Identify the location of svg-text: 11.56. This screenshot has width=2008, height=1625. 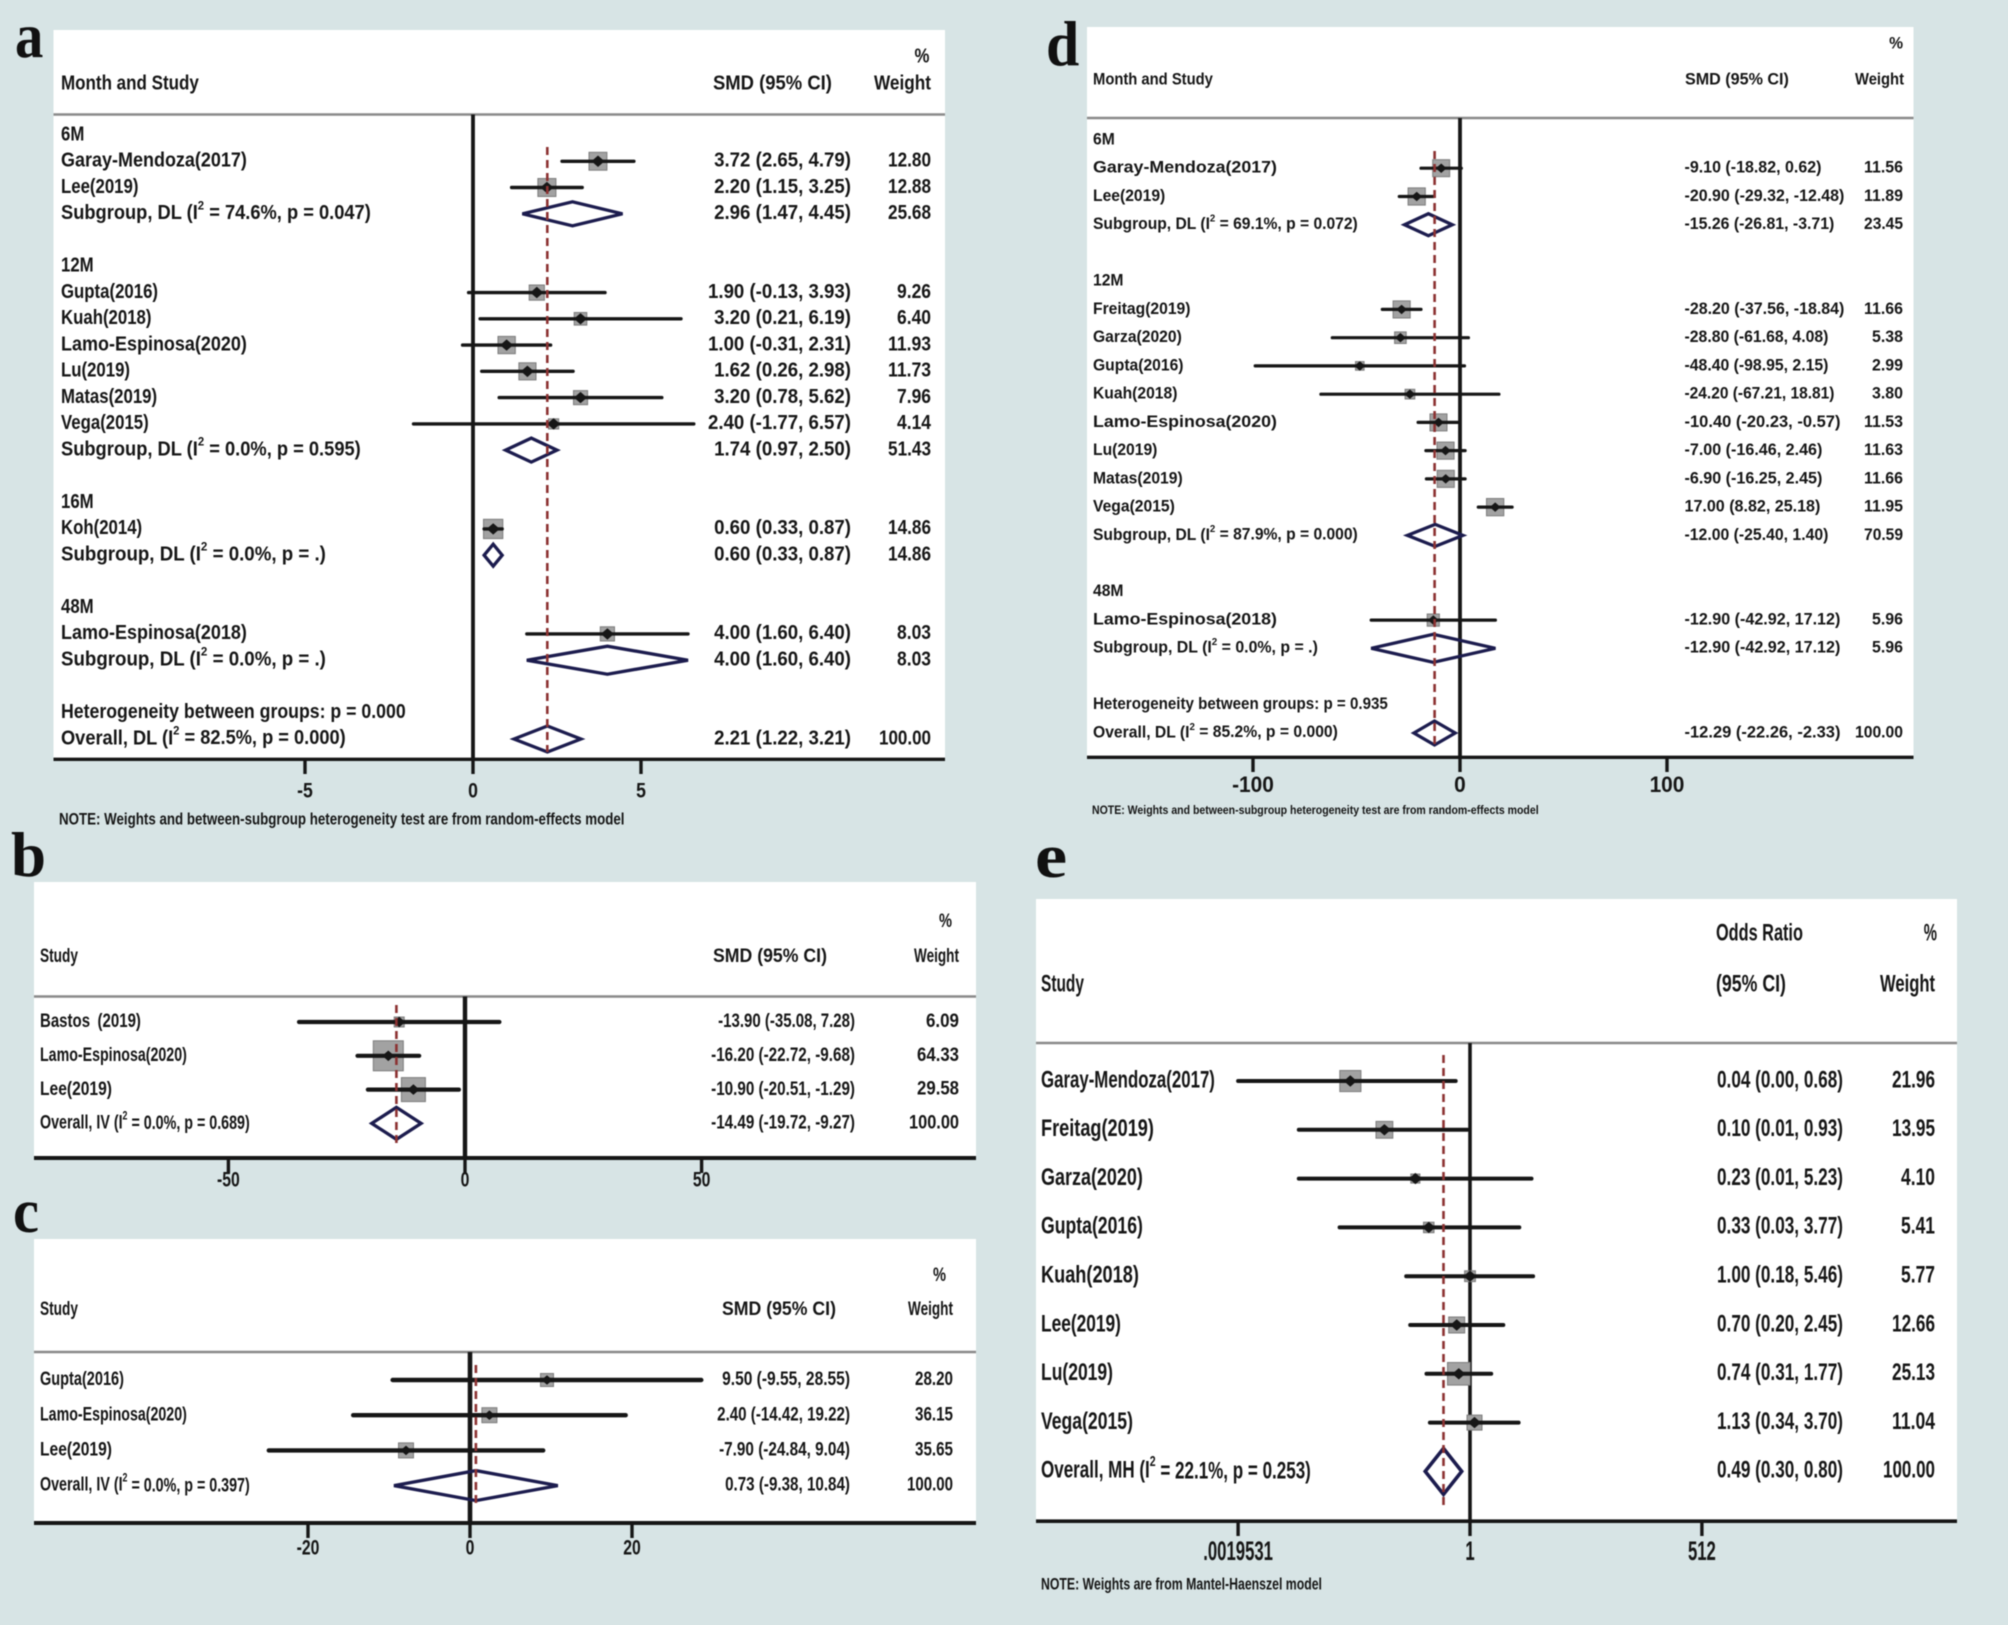
(1883, 167).